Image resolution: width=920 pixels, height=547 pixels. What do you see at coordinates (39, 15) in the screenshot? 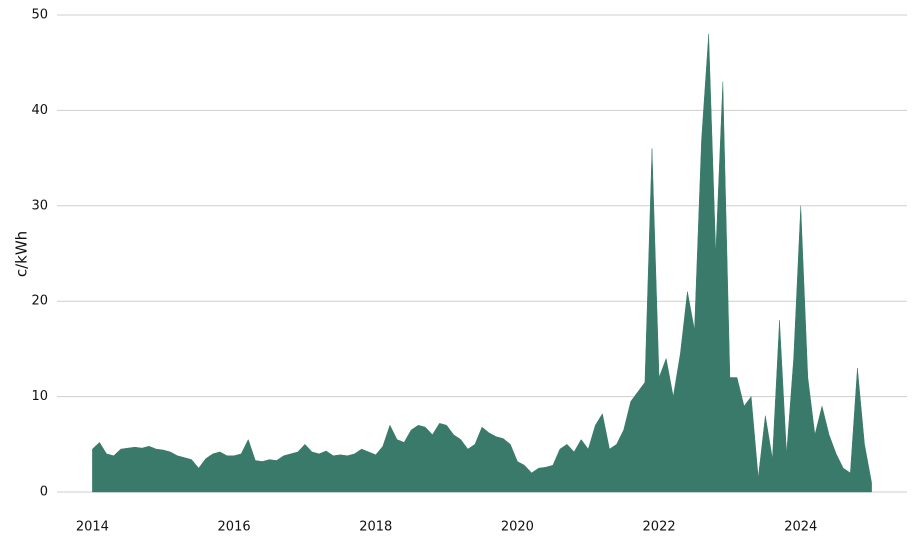
I see `y-tick-label: 50` at bounding box center [39, 15].